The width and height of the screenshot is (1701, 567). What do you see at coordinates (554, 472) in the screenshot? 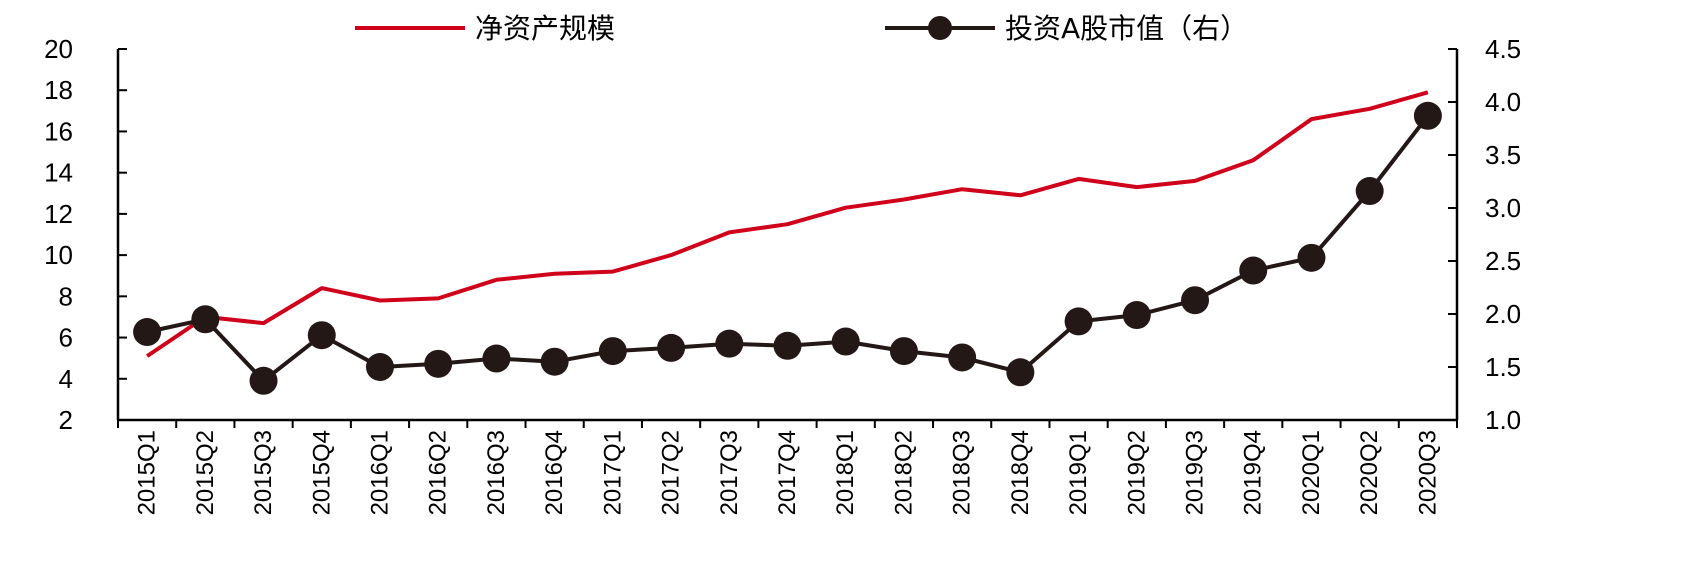
I see `x-tick-label: 2016Q4` at bounding box center [554, 472].